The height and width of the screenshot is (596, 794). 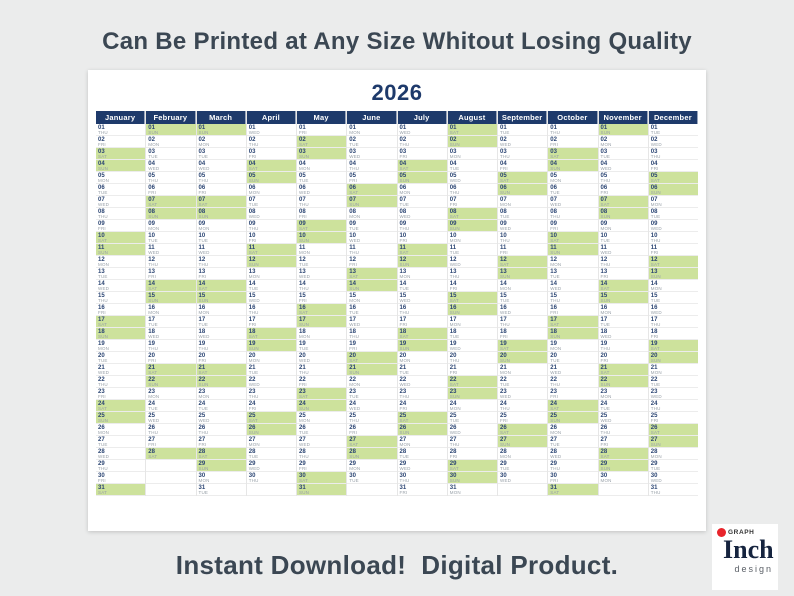 I want to click on day-cell: 06 MON, so click(x=271, y=190).